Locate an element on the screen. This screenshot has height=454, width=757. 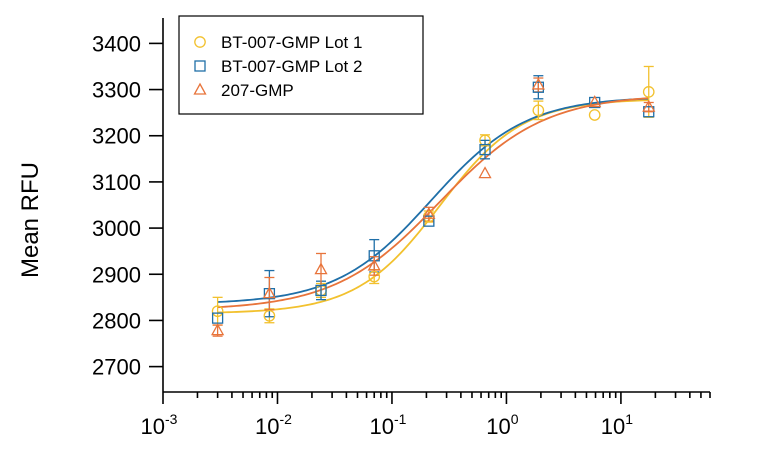
x-tick-label: 10⁻¹ is located at coordinates (387, 425).